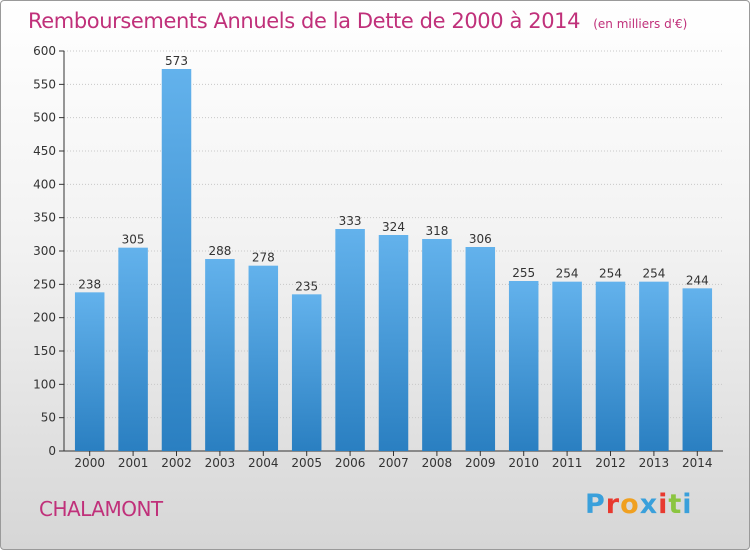  I want to click on y-tick-label: 550, so click(44, 84).